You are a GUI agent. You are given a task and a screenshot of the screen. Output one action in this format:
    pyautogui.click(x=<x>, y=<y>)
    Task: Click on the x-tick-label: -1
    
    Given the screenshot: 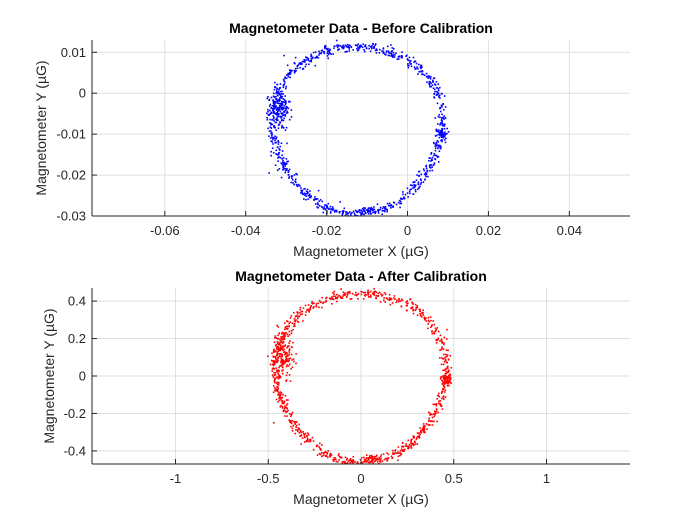 What is the action you would take?
    pyautogui.click(x=176, y=478)
    